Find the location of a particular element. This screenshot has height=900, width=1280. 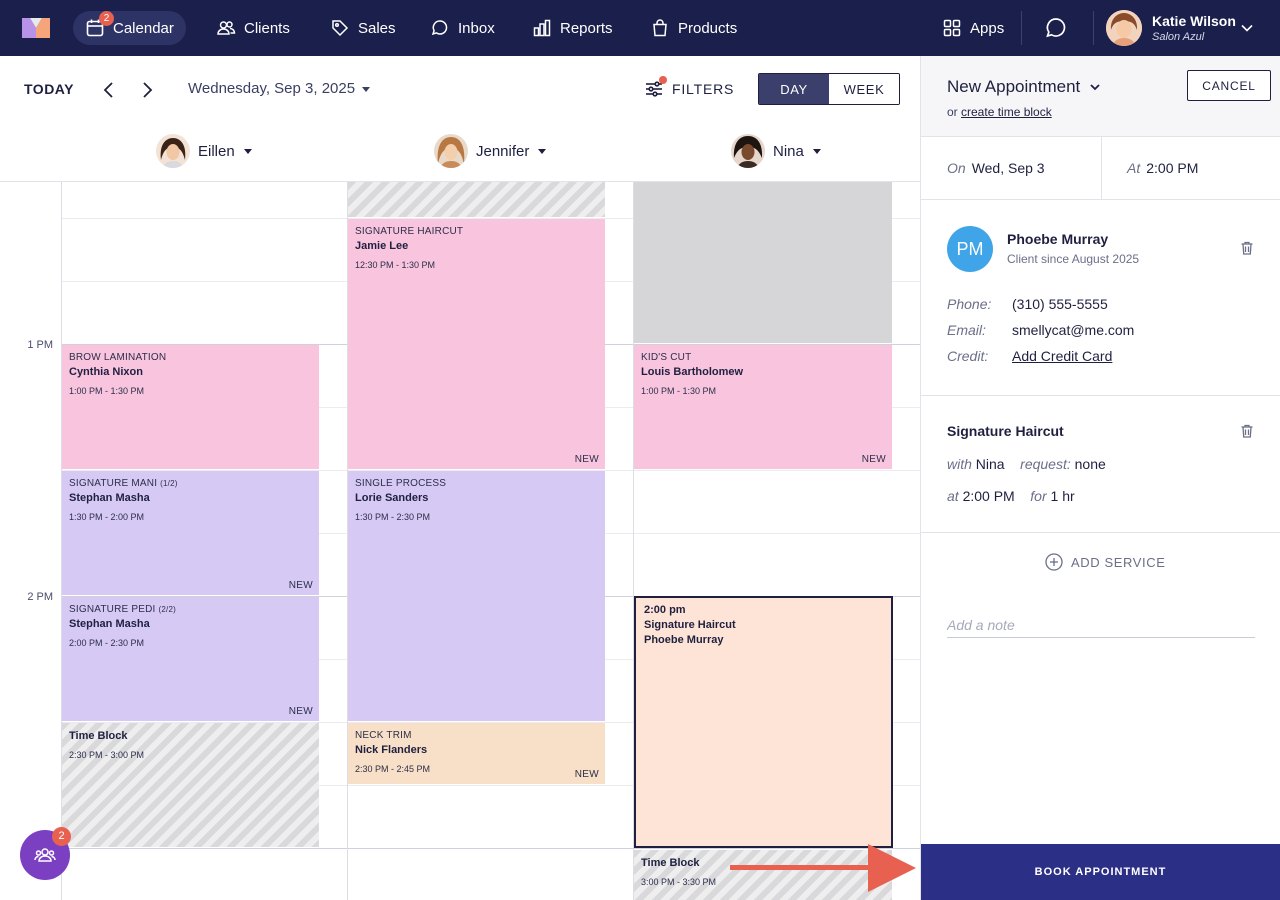

time-field: At 2:00 PM is located at coordinates (1163, 168).